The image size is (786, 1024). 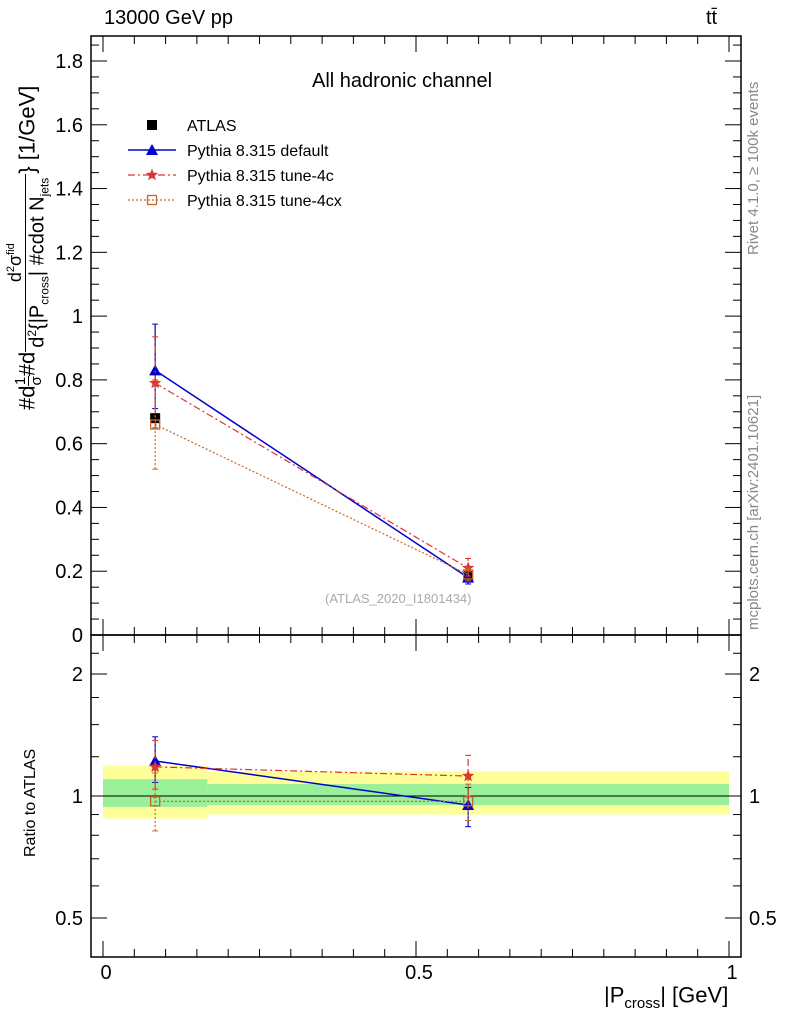 I want to click on y-tick-label: 0, so click(x=77, y=636).